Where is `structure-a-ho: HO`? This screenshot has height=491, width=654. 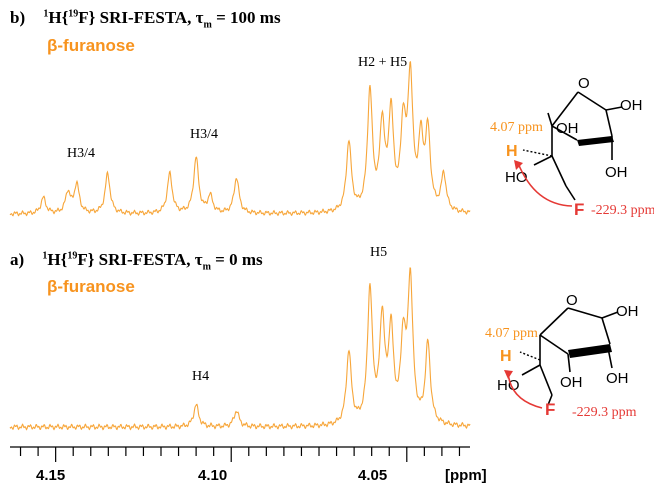 structure-a-ho: HO is located at coordinates (508, 385).